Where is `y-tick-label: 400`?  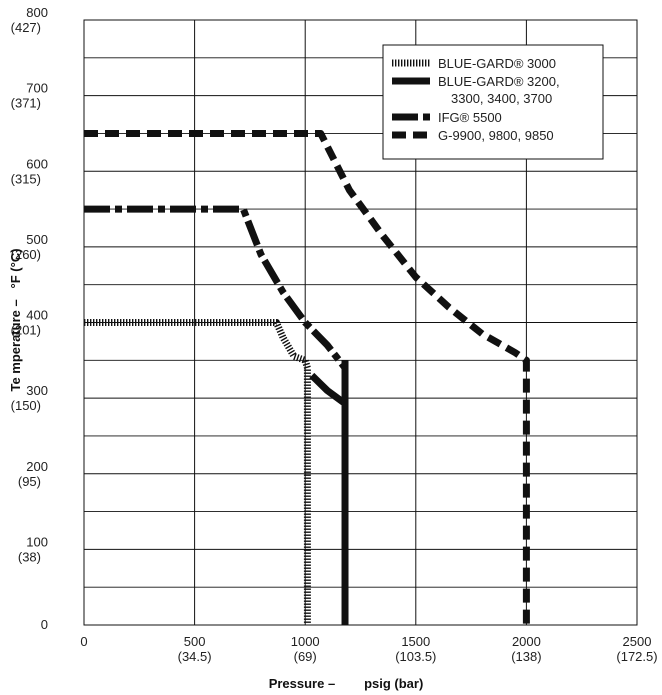 y-tick-label: 400 is located at coordinates (37, 315).